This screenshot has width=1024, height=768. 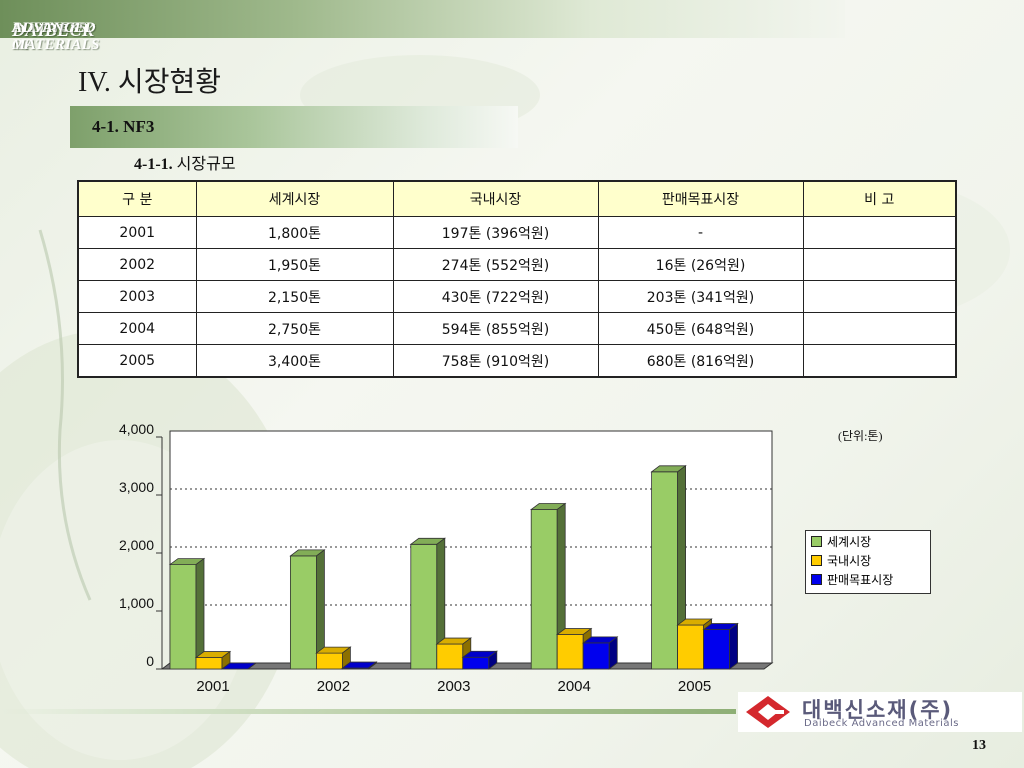 I want to click on bottom-divider, so click(x=368, y=711).